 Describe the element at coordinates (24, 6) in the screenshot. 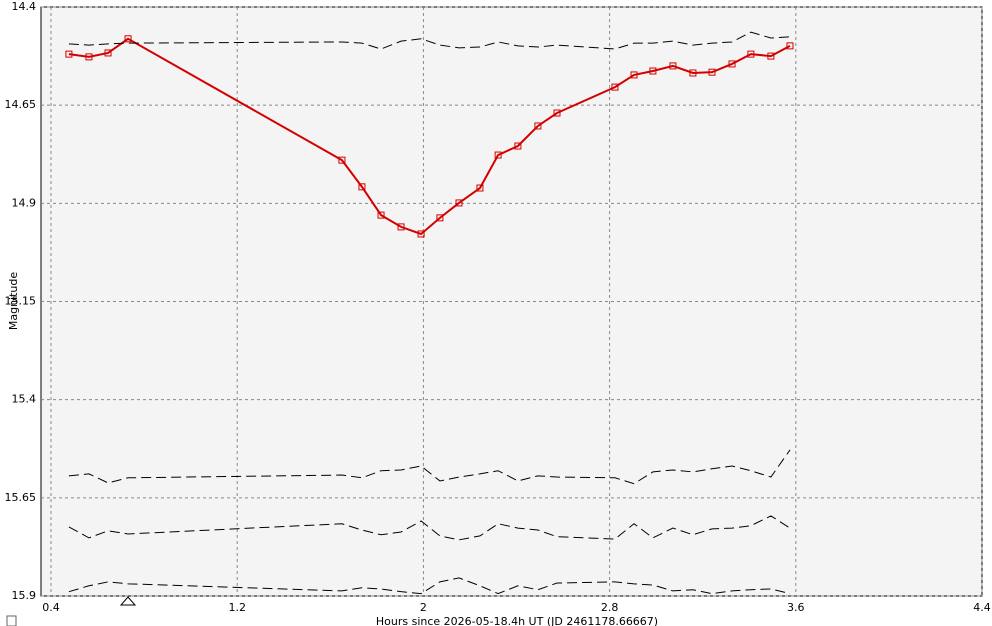

I see `y-tick-label: 14.4` at that location.